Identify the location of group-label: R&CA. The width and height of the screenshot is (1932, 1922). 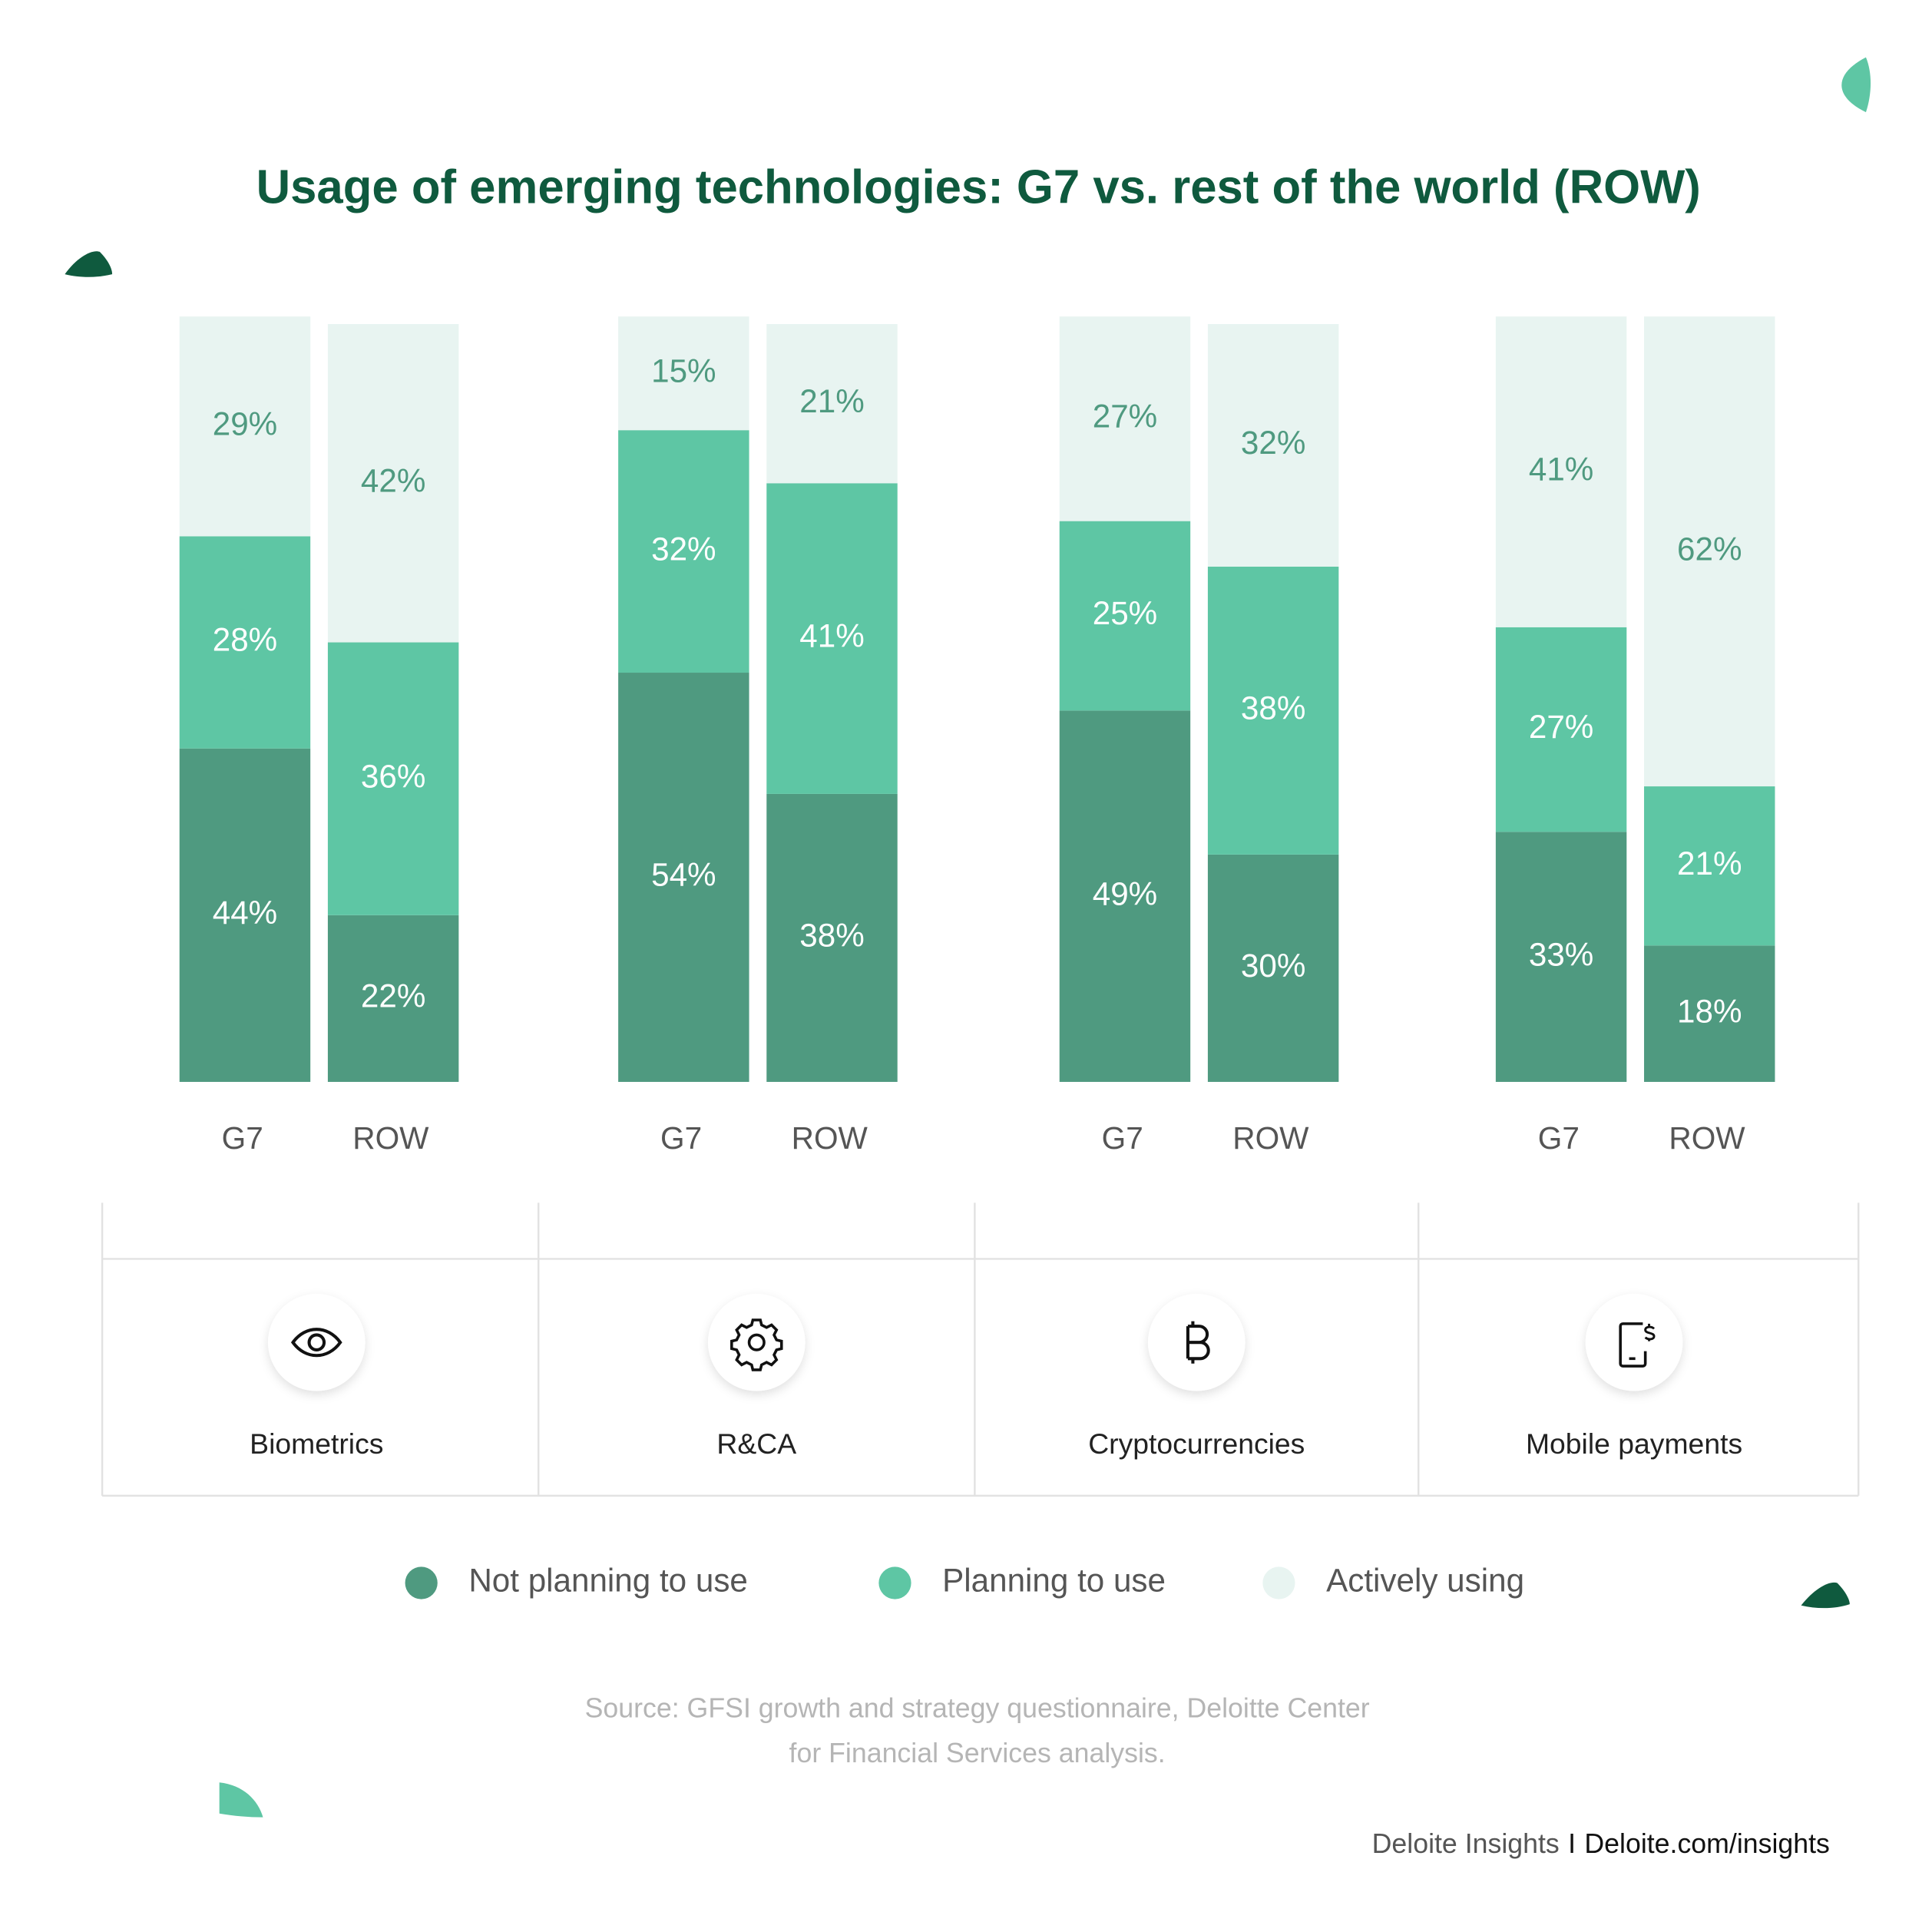
(756, 1443).